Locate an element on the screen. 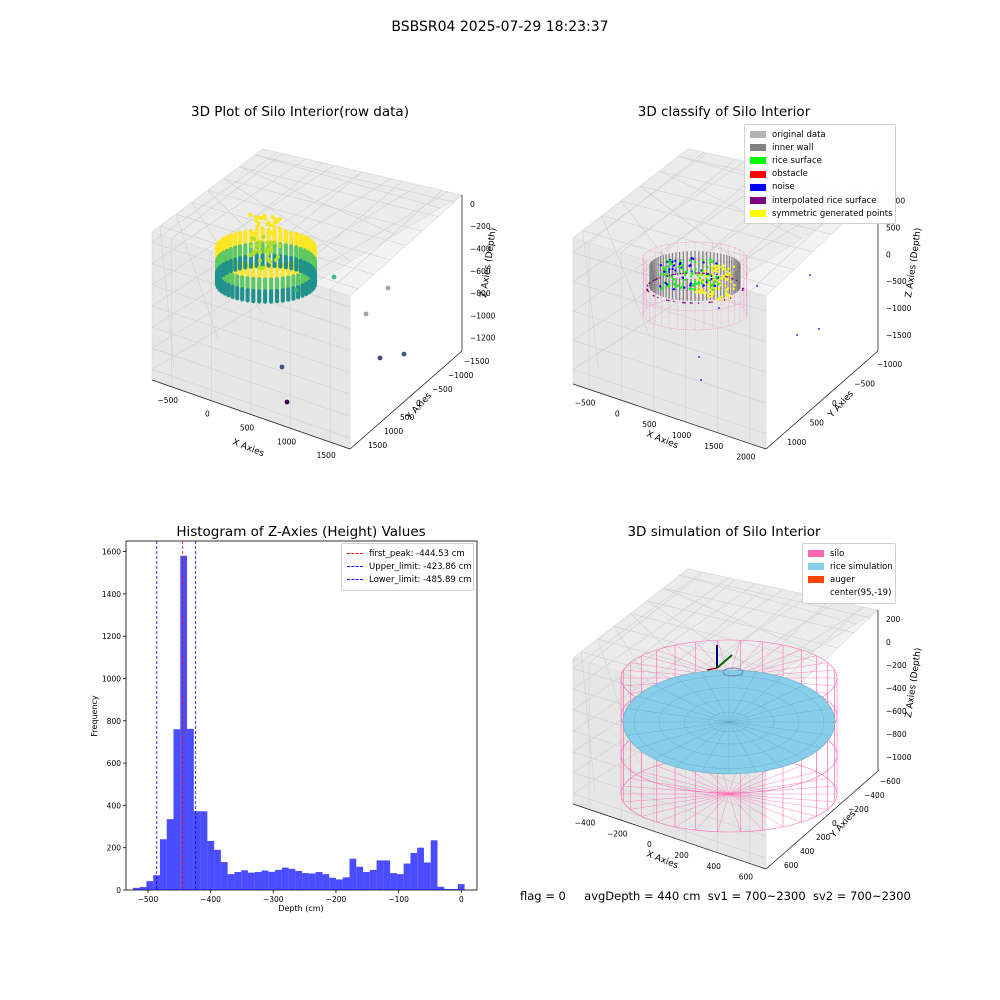 Image resolution: width=1000 pixels, height=1000 pixels. z-tick-label: −1000 is located at coordinates (483, 315).